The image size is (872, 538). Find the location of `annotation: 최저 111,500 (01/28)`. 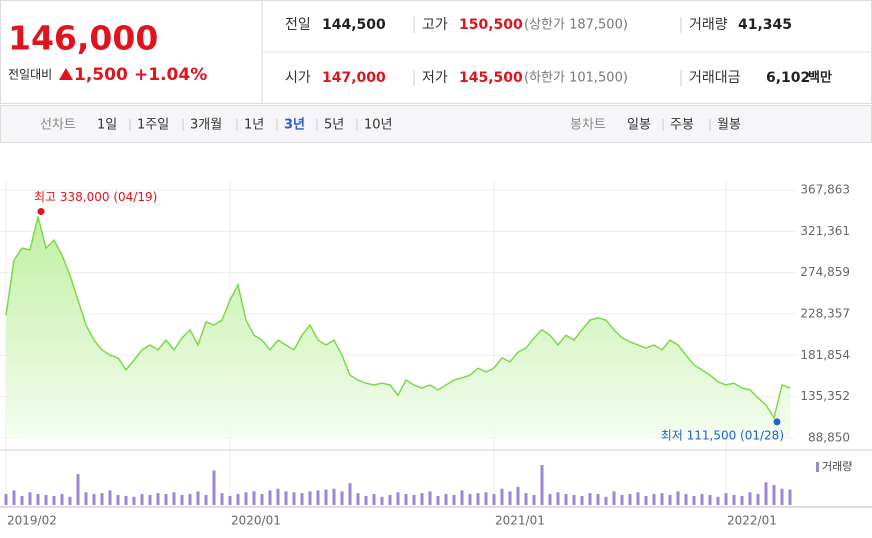

annotation: 최저 111,500 (01/28) is located at coordinates (722, 435).